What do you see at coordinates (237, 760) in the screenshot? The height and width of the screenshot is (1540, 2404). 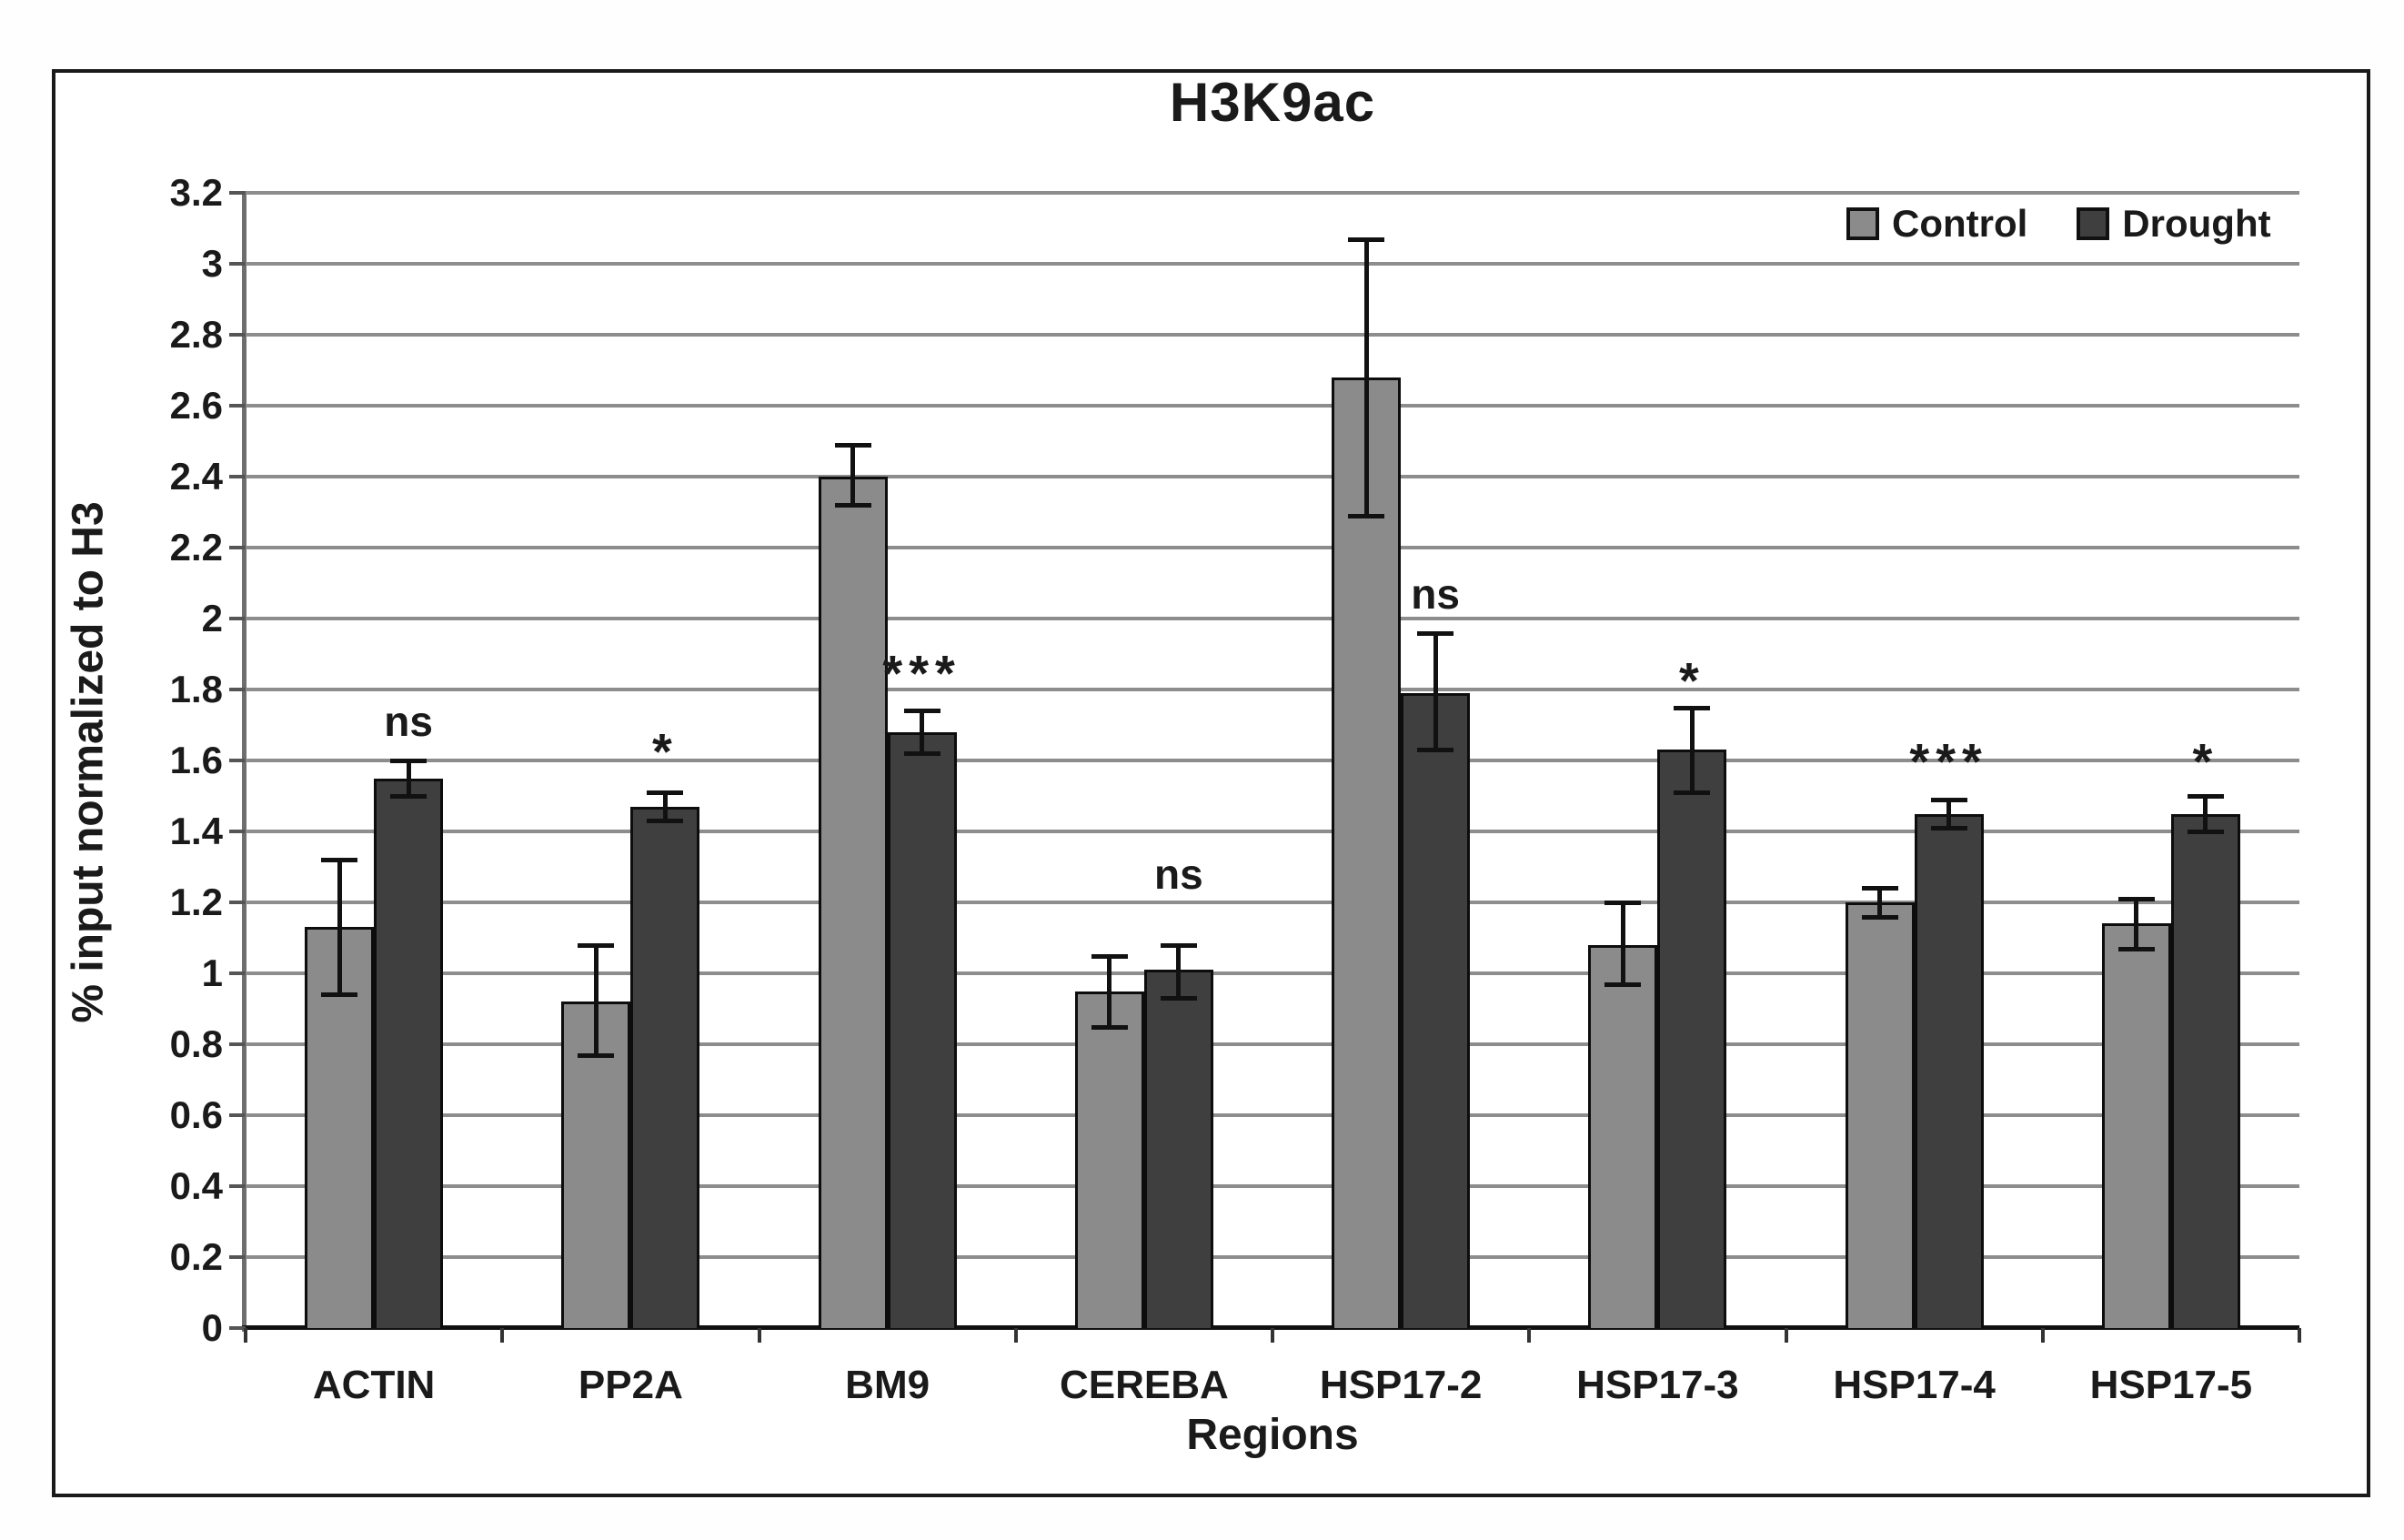 I see `y-tick-1.6` at bounding box center [237, 760].